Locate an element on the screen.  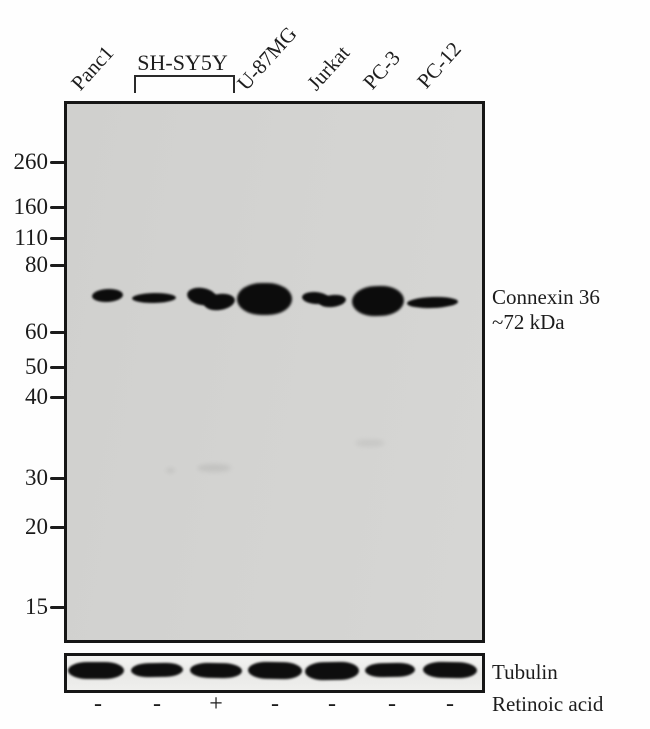
tubulin-band-shsy5y-minus is located at coordinates (157, 670).